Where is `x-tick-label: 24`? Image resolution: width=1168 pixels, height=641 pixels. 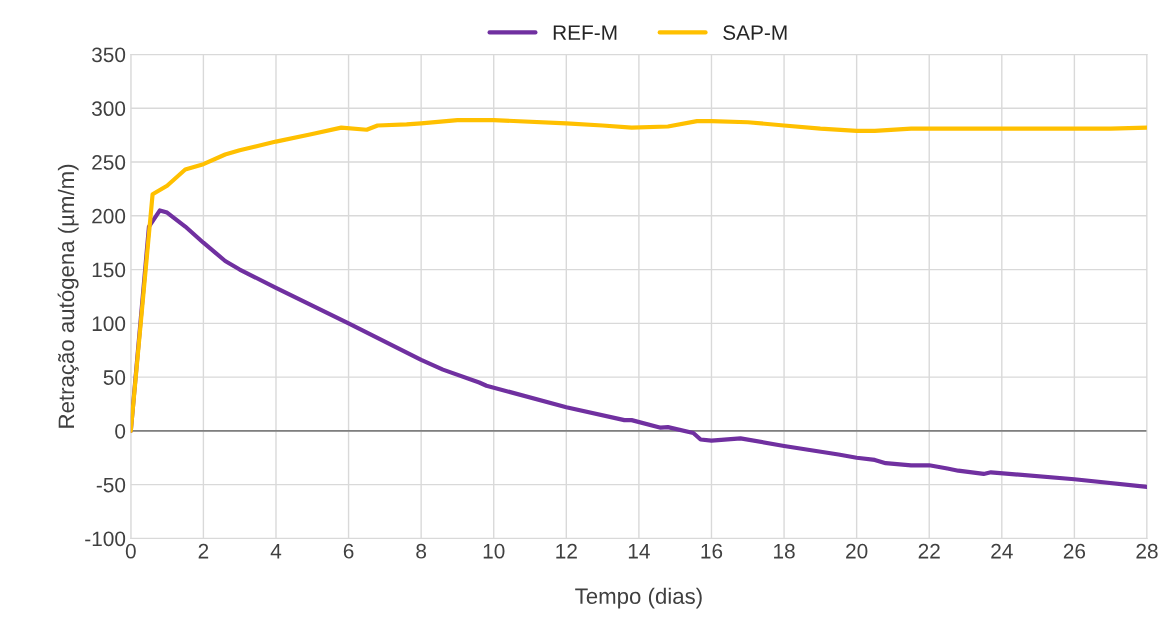 x-tick-label: 24 is located at coordinates (1002, 551).